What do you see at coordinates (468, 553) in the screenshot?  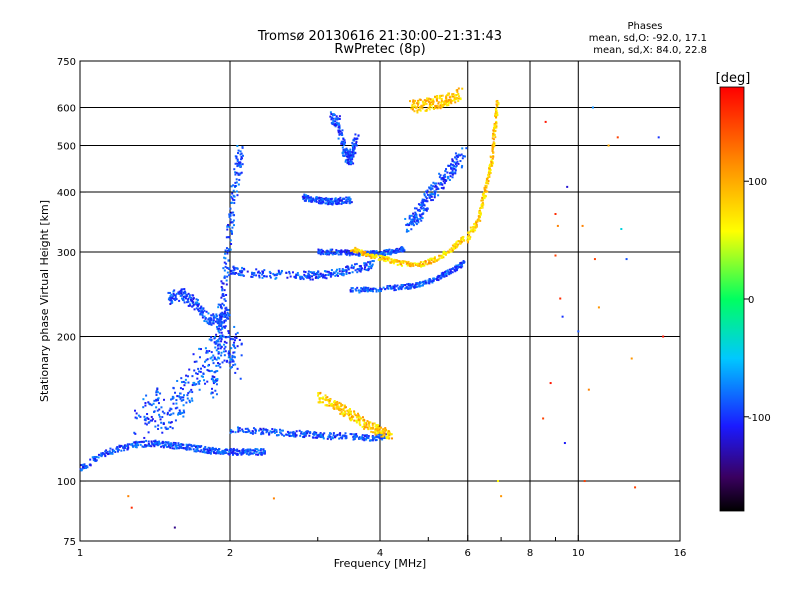 I see `x-tick-label: 6` at bounding box center [468, 553].